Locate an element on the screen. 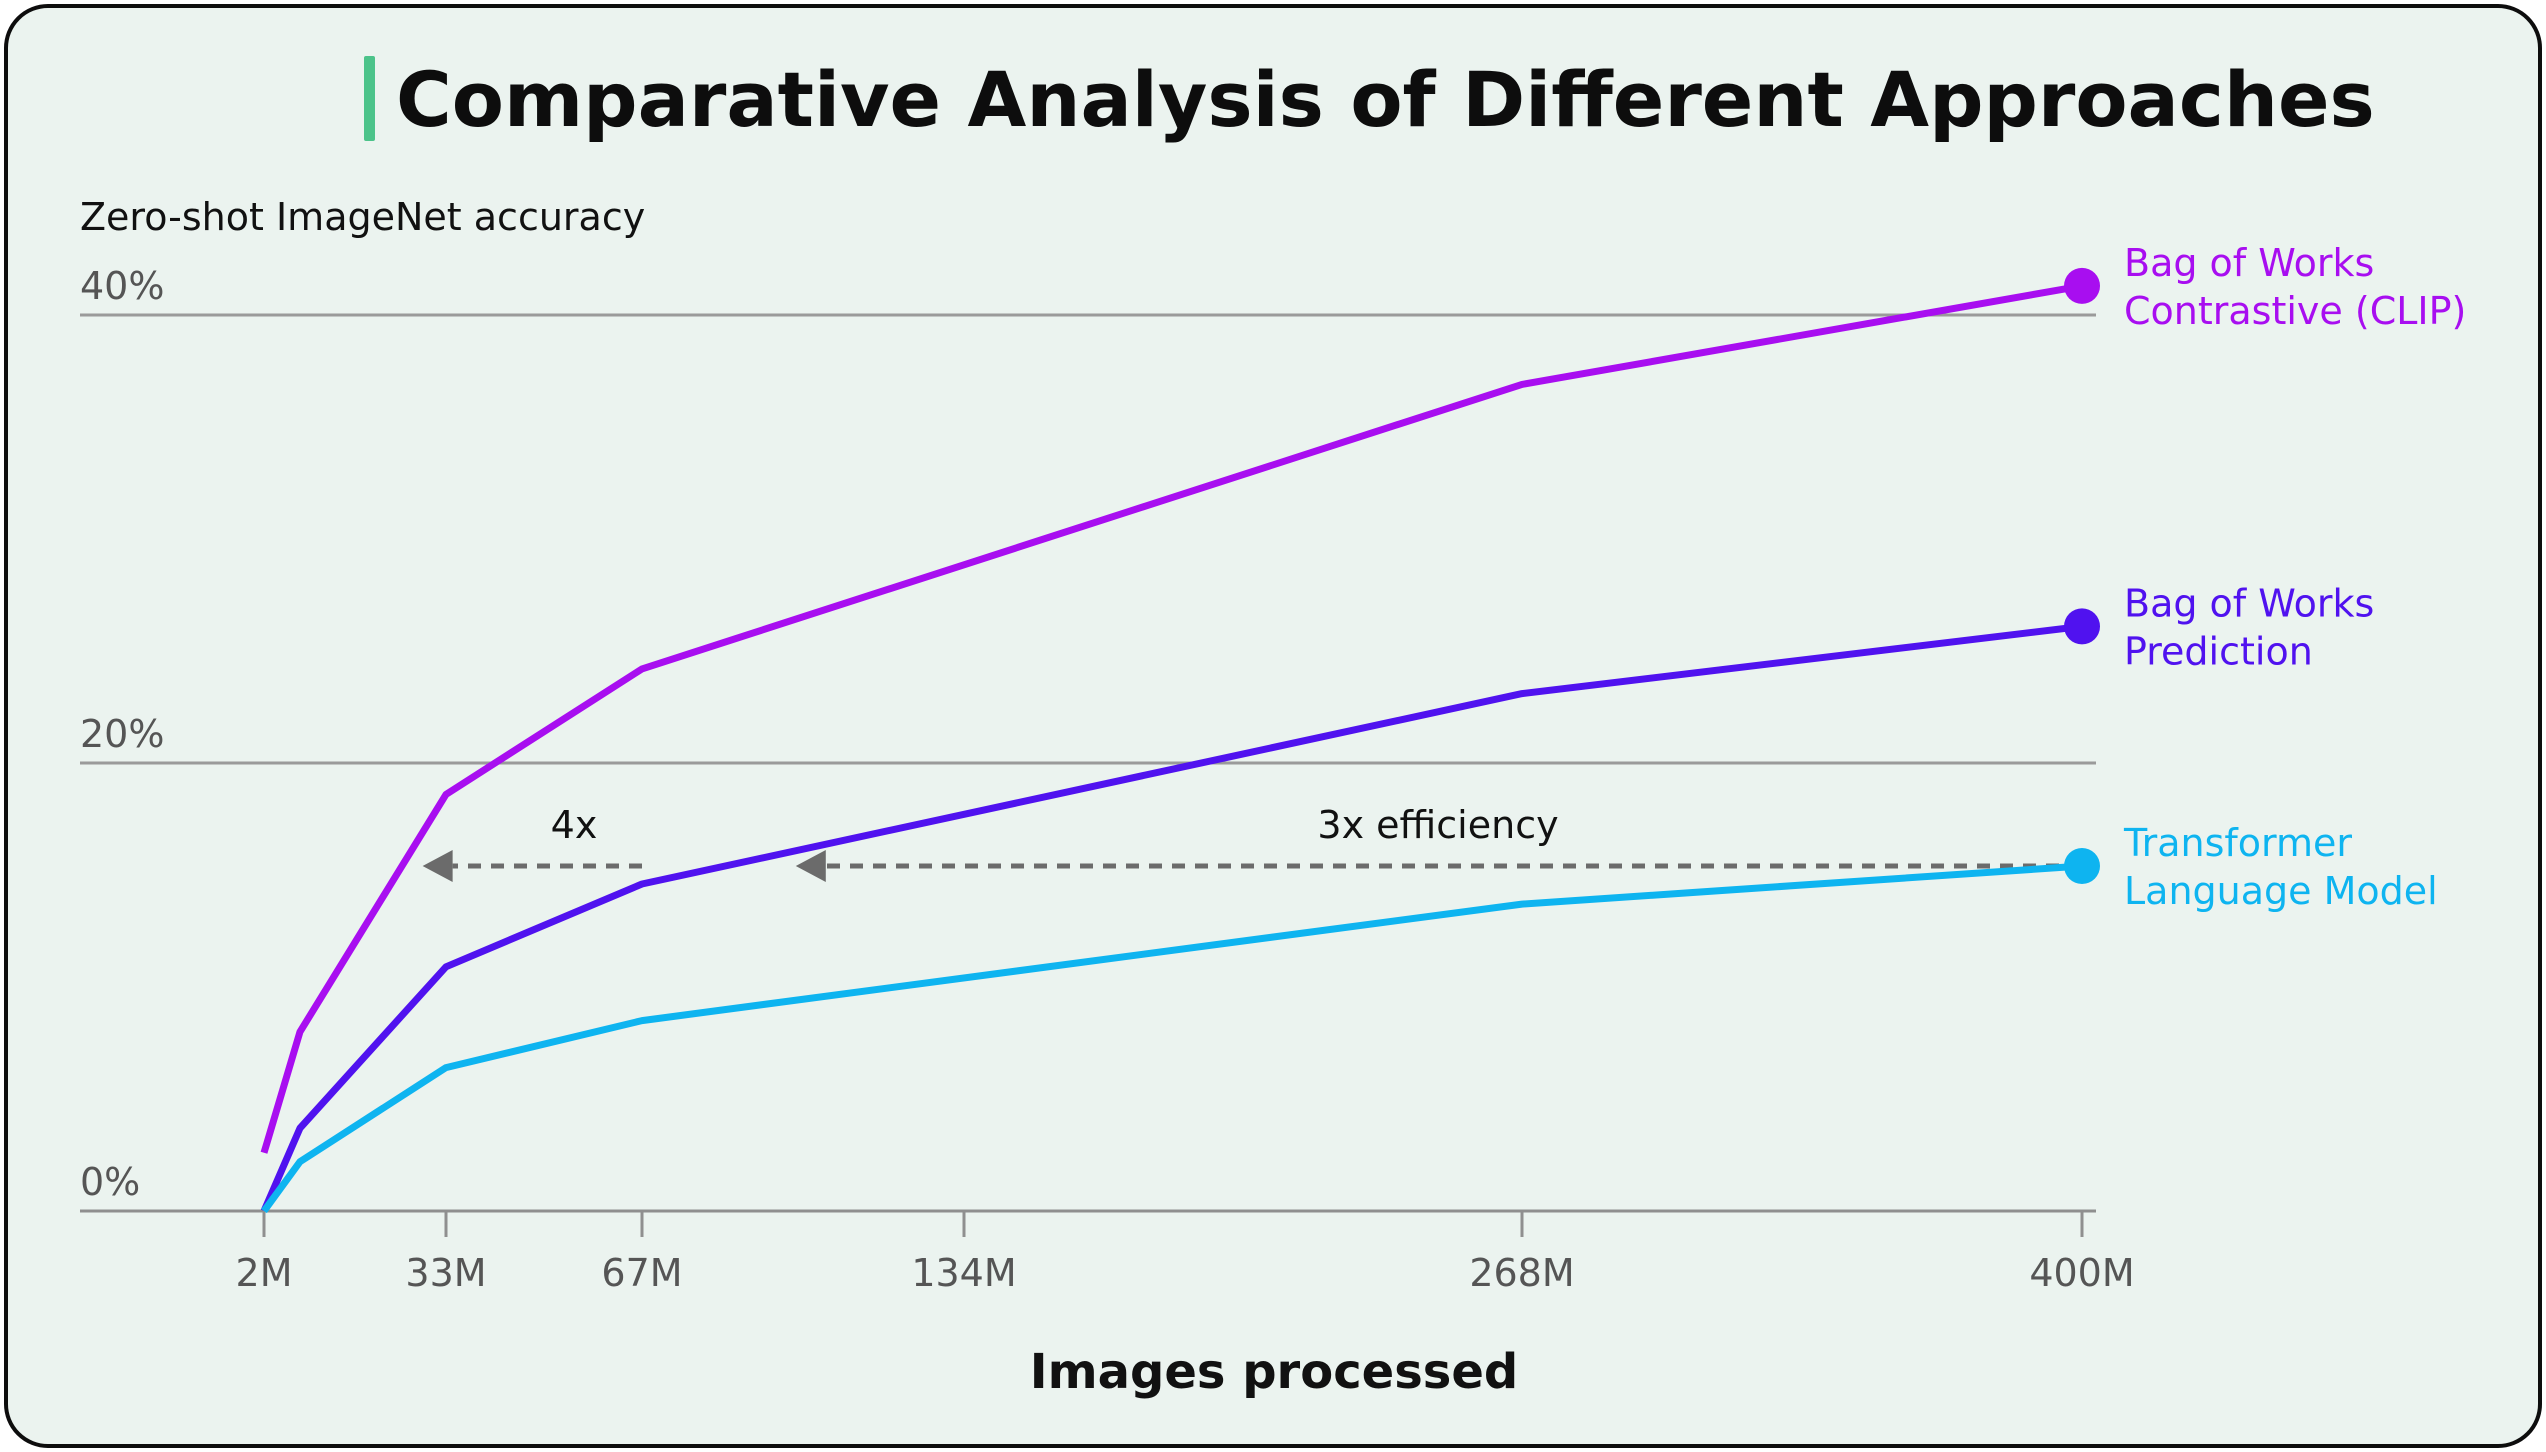  legend-entry: Bag of Works Prediction is located at coordinates (2249, 627).